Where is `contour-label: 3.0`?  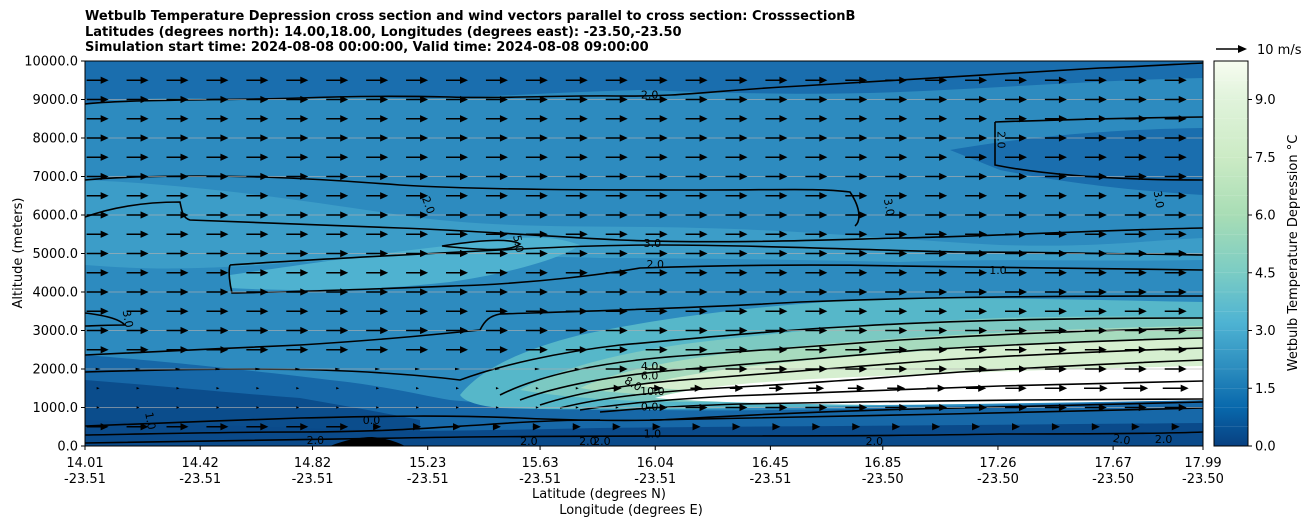
contour-label: 3.0 is located at coordinates (653, 243).